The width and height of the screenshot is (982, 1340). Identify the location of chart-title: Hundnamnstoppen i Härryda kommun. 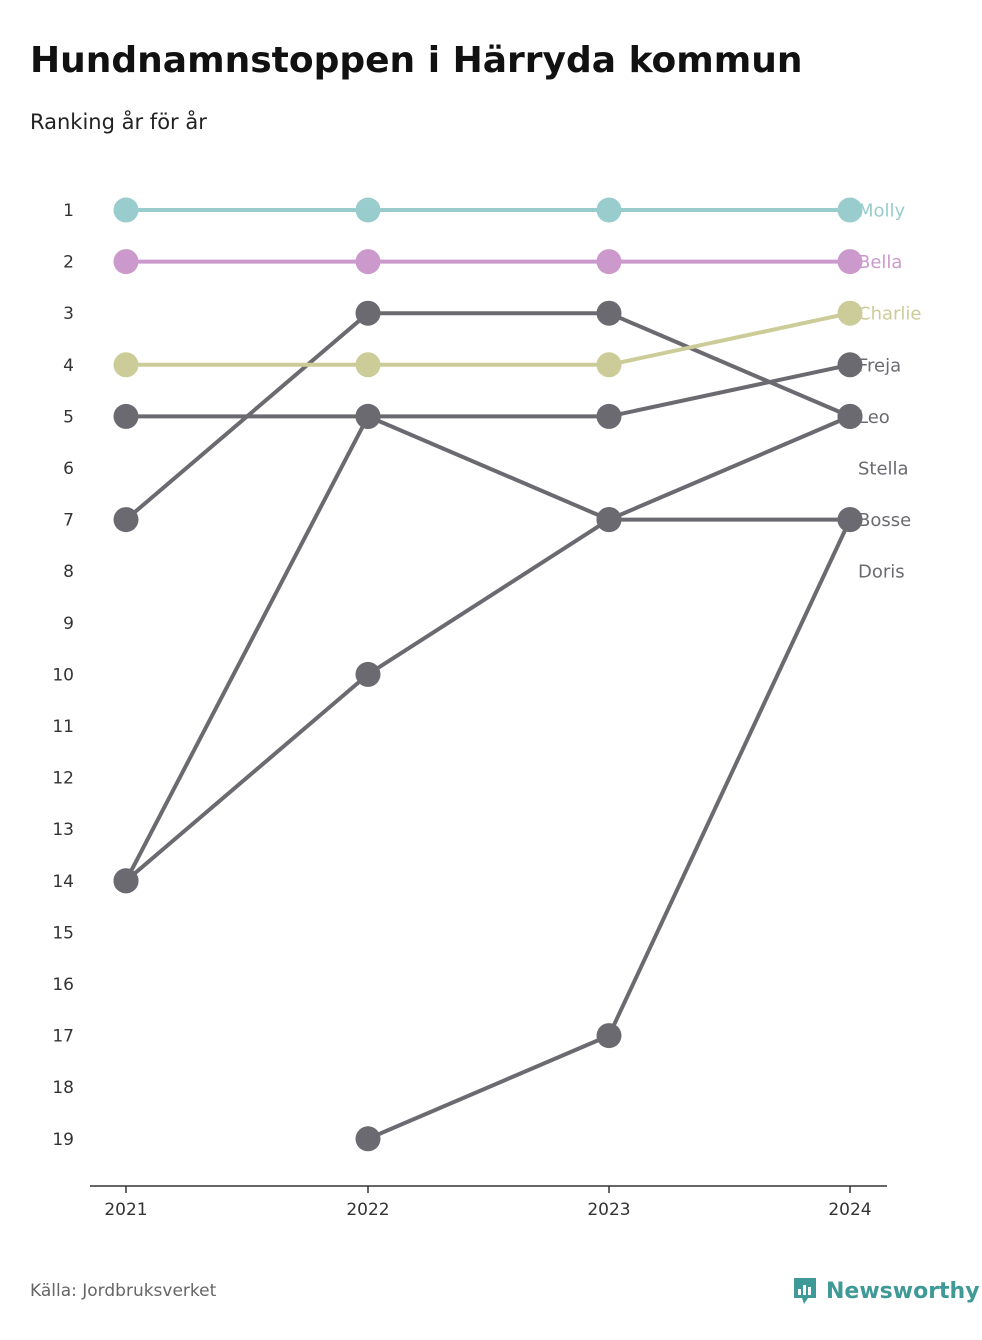
(416, 60).